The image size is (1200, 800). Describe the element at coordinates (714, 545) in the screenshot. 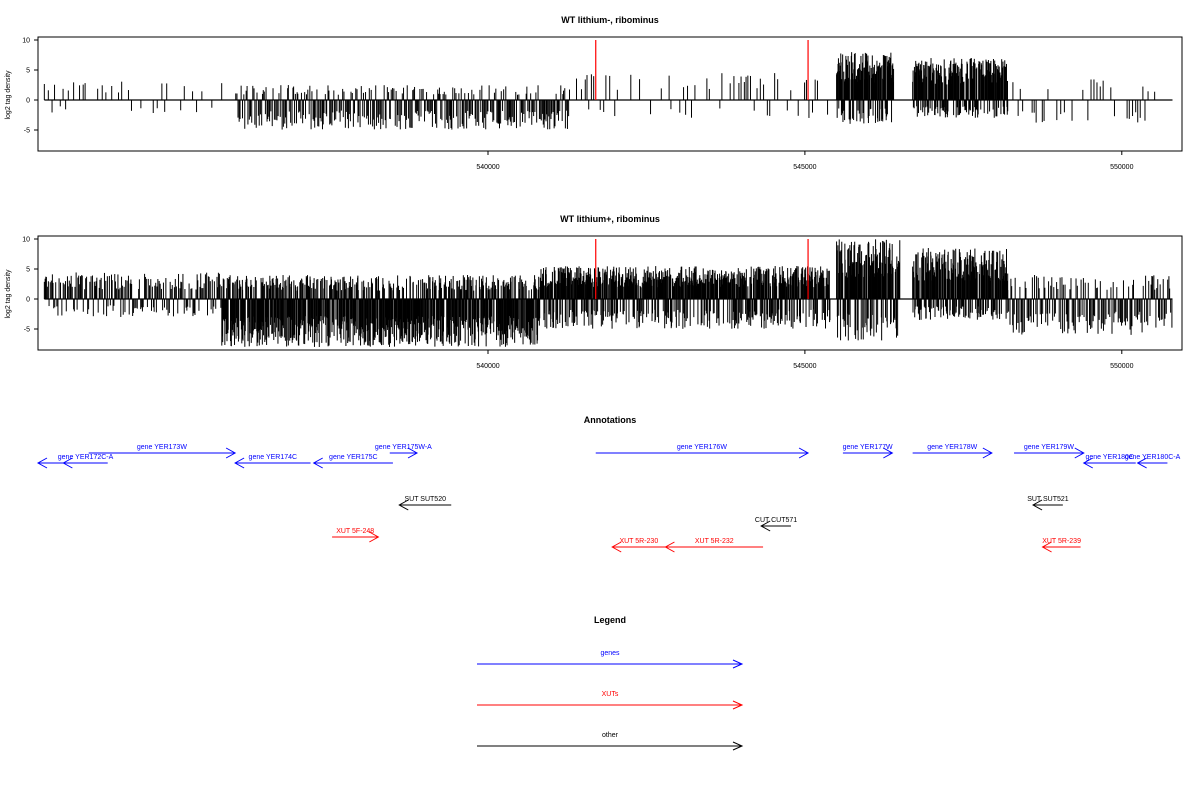

I see `annotation-feature: XUT 5R-232` at that location.